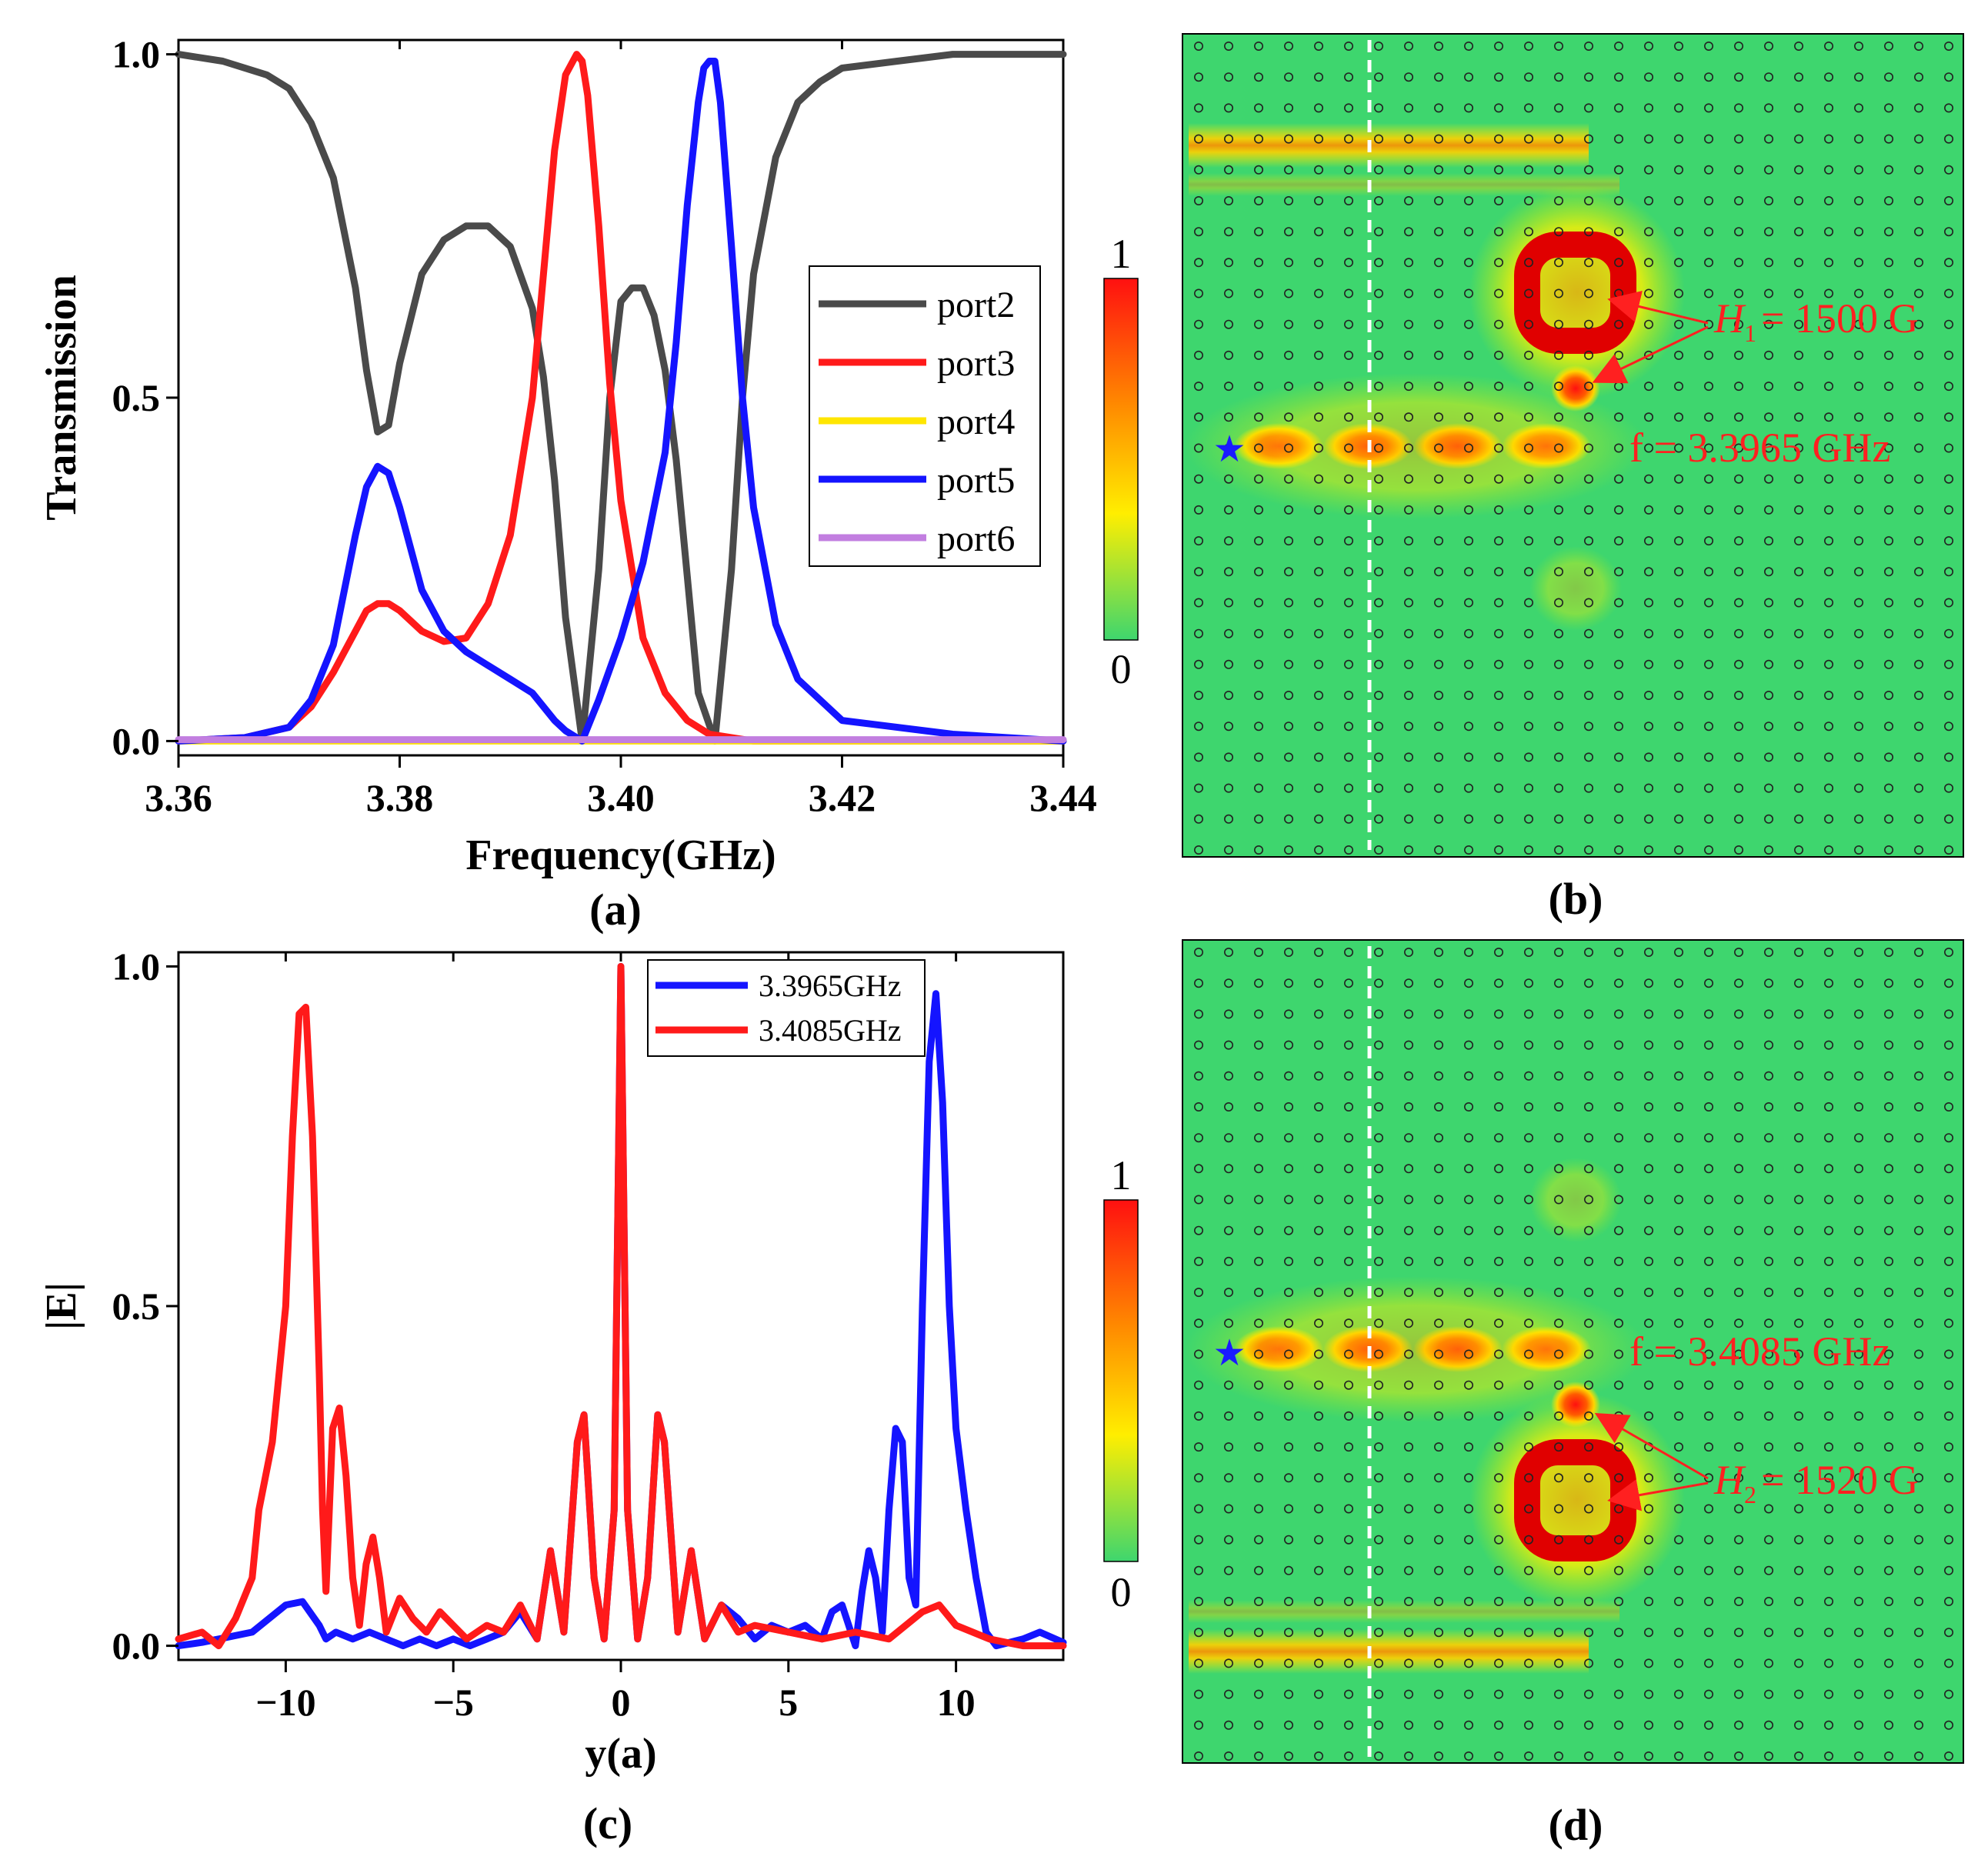  I want to click on colorbar-d-gradient, so click(1121, 1380).